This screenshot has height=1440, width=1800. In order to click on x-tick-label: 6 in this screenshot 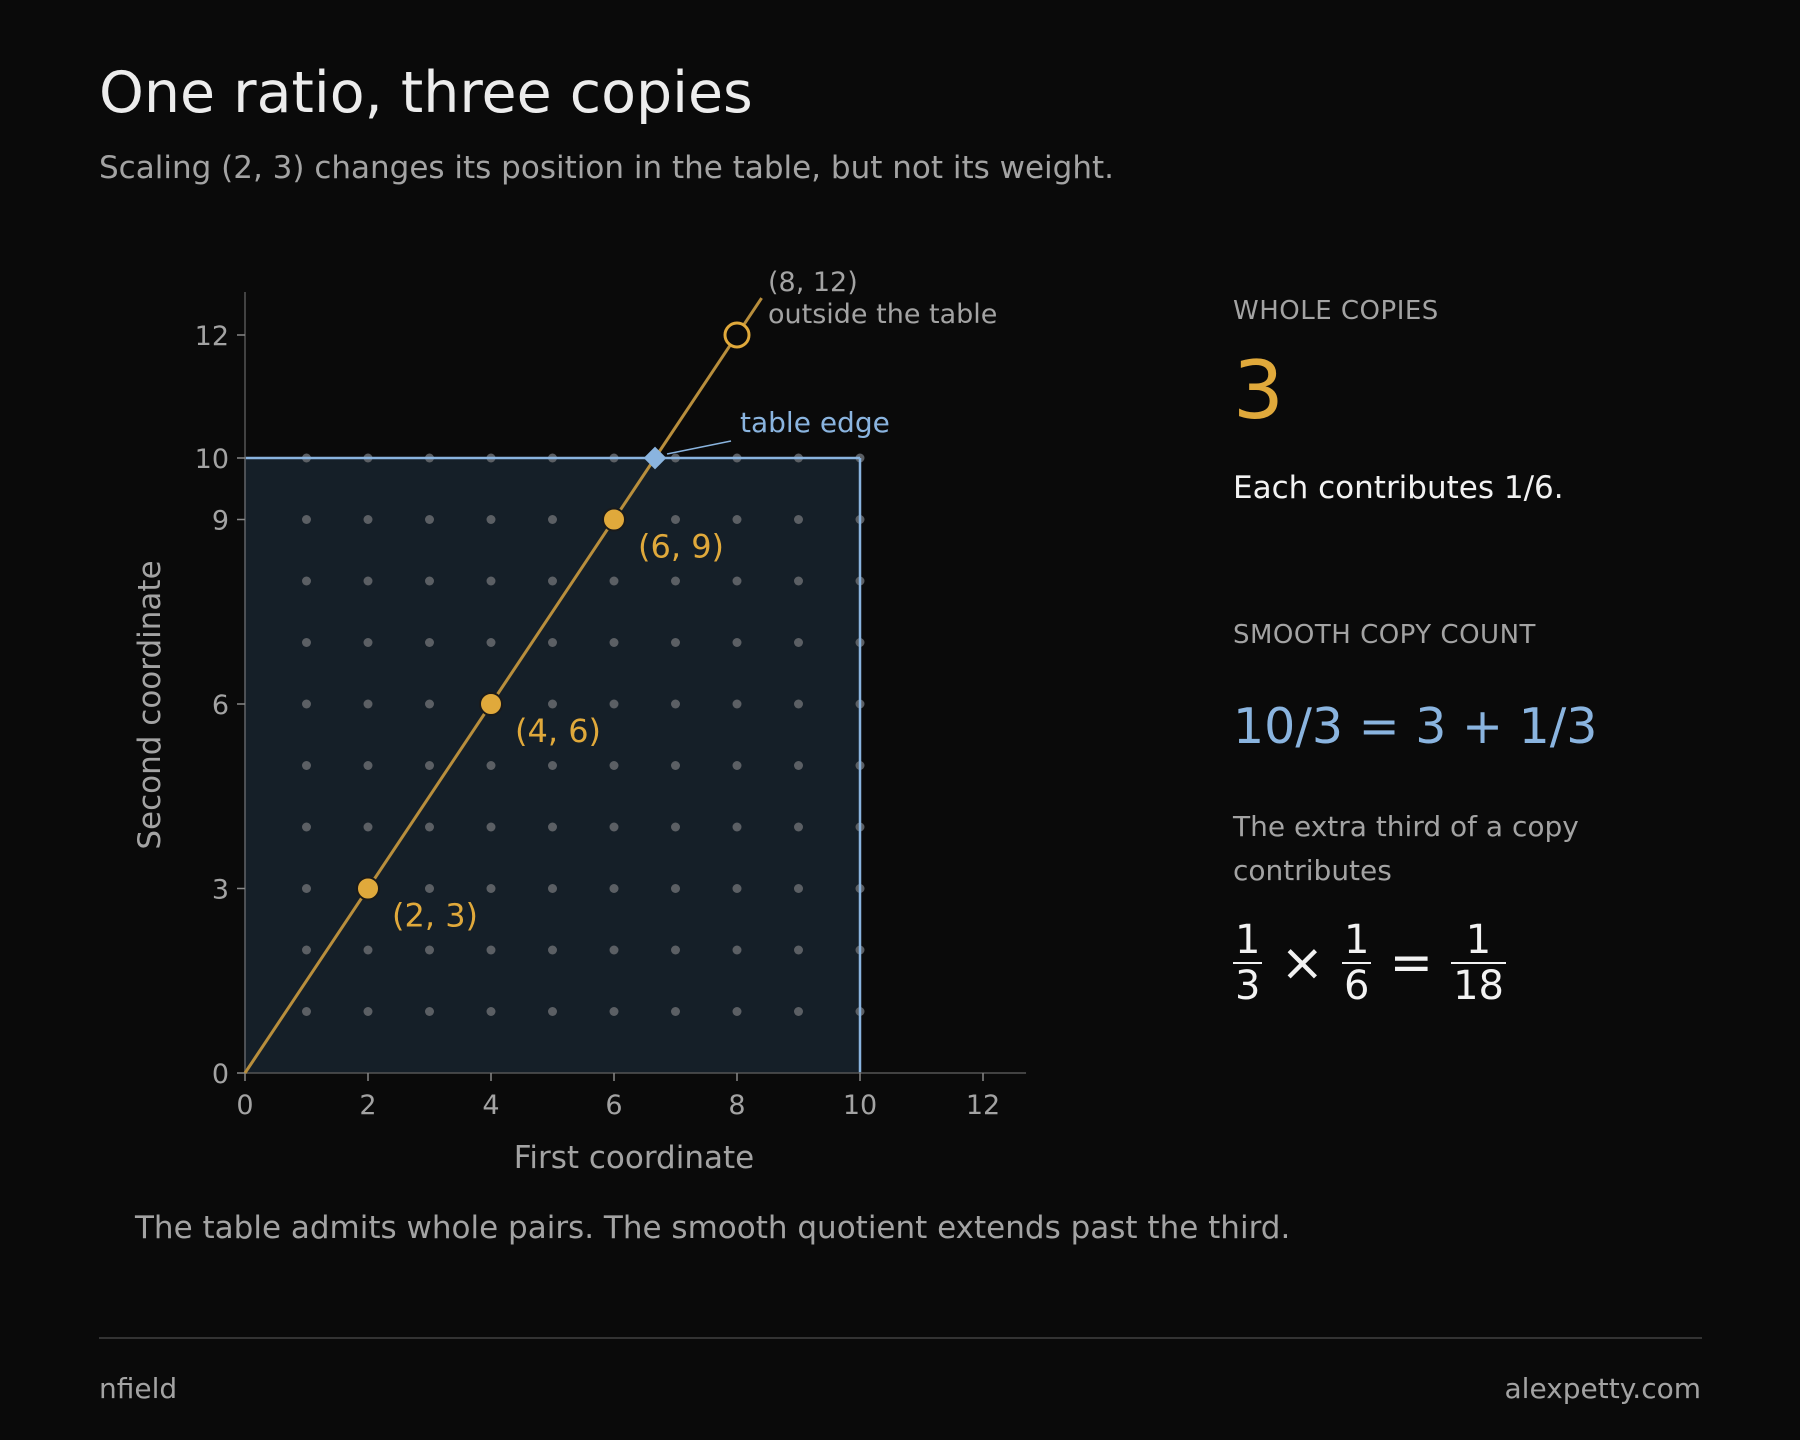, I will do `click(613, 1105)`.